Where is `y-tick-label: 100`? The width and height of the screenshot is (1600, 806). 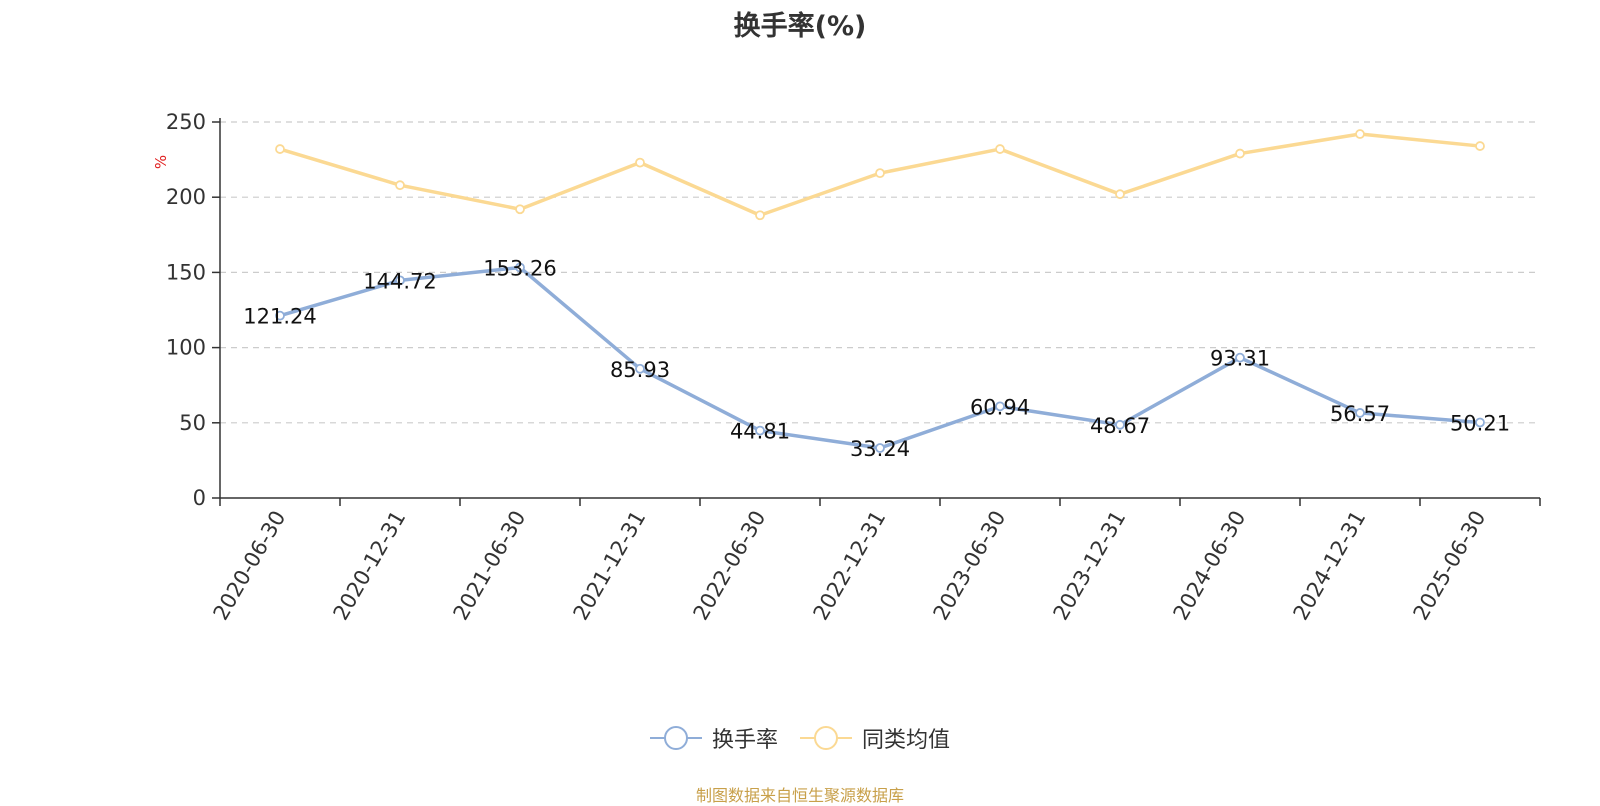
y-tick-label: 100 is located at coordinates (186, 348).